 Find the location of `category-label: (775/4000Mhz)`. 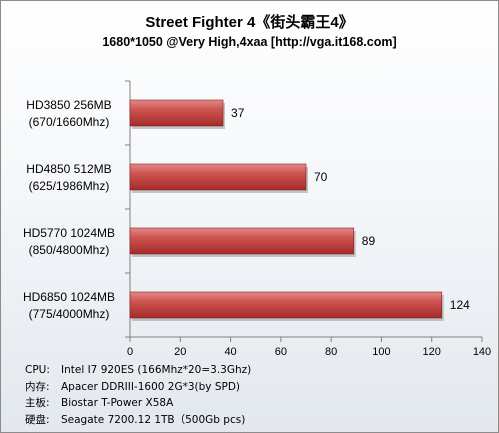

category-label: (775/4000Mhz) is located at coordinates (69, 314).